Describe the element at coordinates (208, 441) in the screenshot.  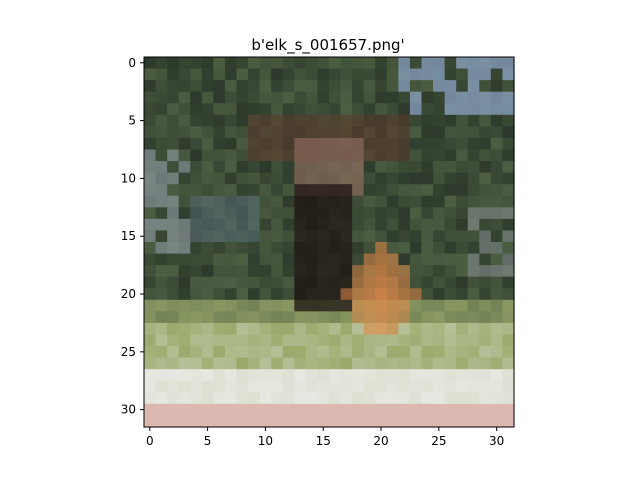
I see `x-tick-label: 5` at that location.